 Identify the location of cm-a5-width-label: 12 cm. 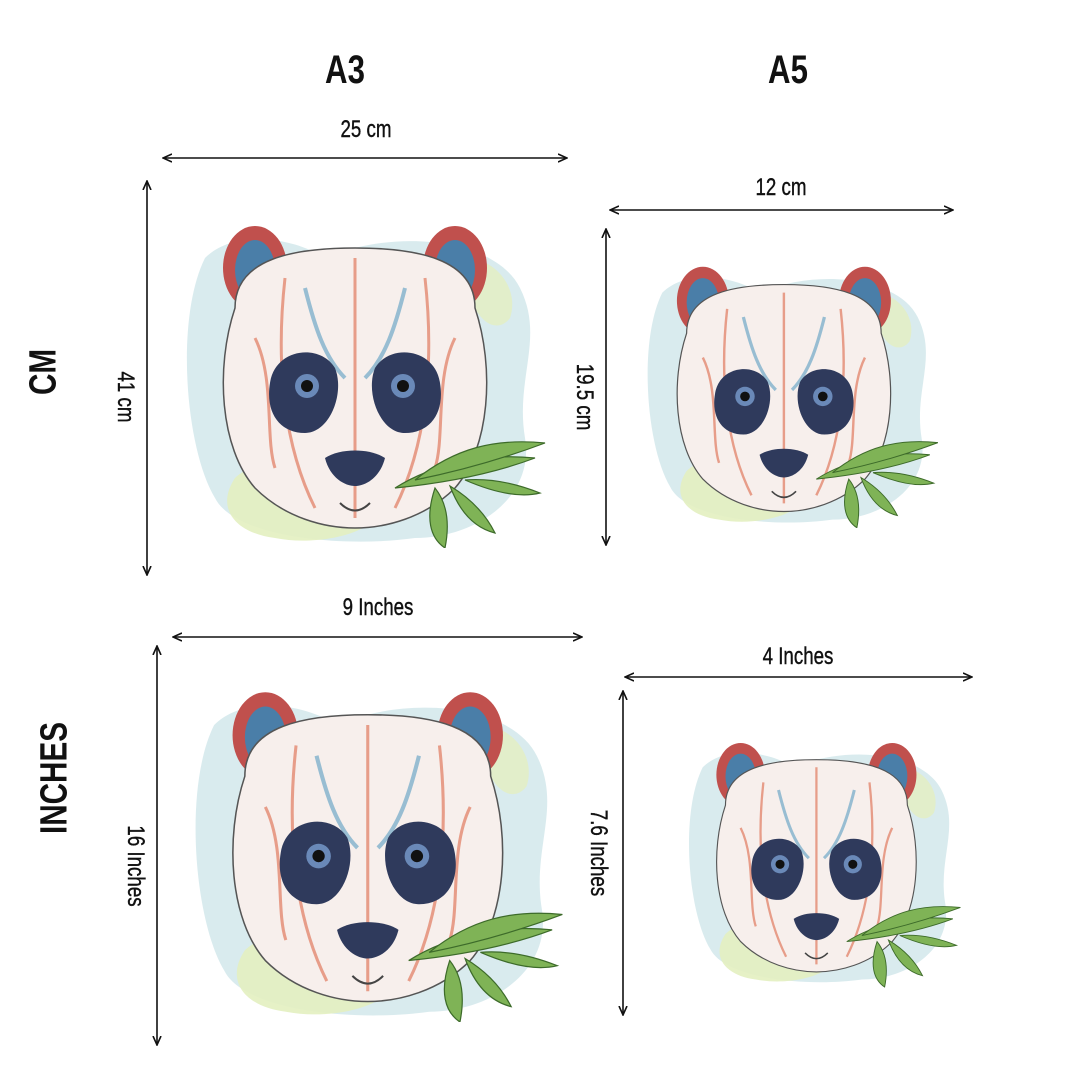
(781, 187).